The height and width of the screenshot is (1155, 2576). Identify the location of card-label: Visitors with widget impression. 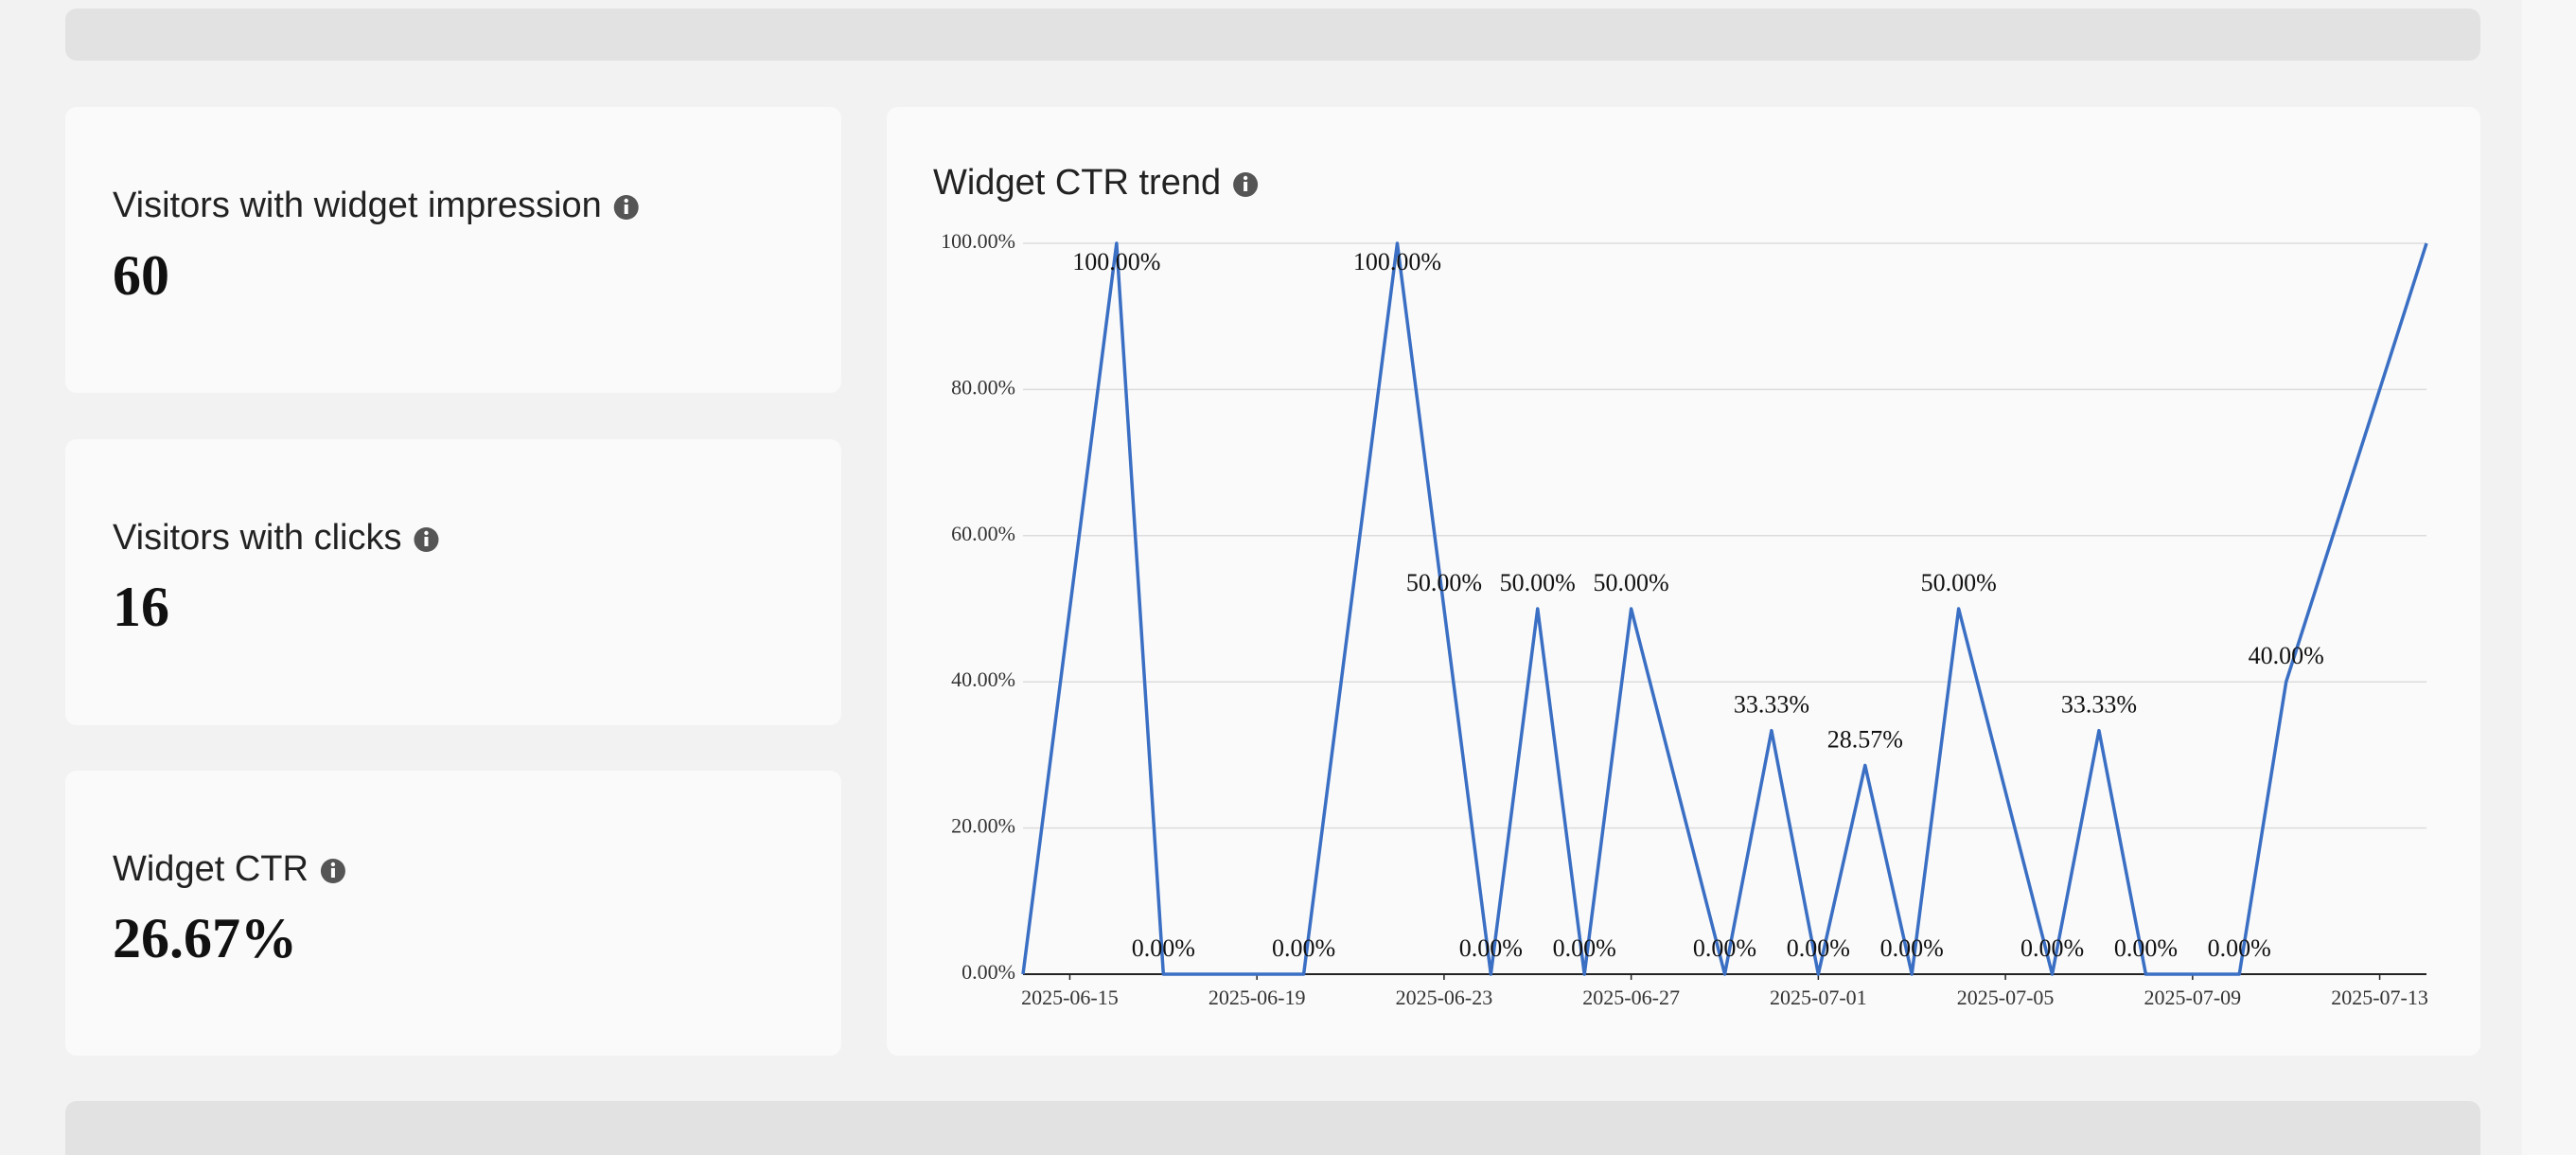
(357, 205).